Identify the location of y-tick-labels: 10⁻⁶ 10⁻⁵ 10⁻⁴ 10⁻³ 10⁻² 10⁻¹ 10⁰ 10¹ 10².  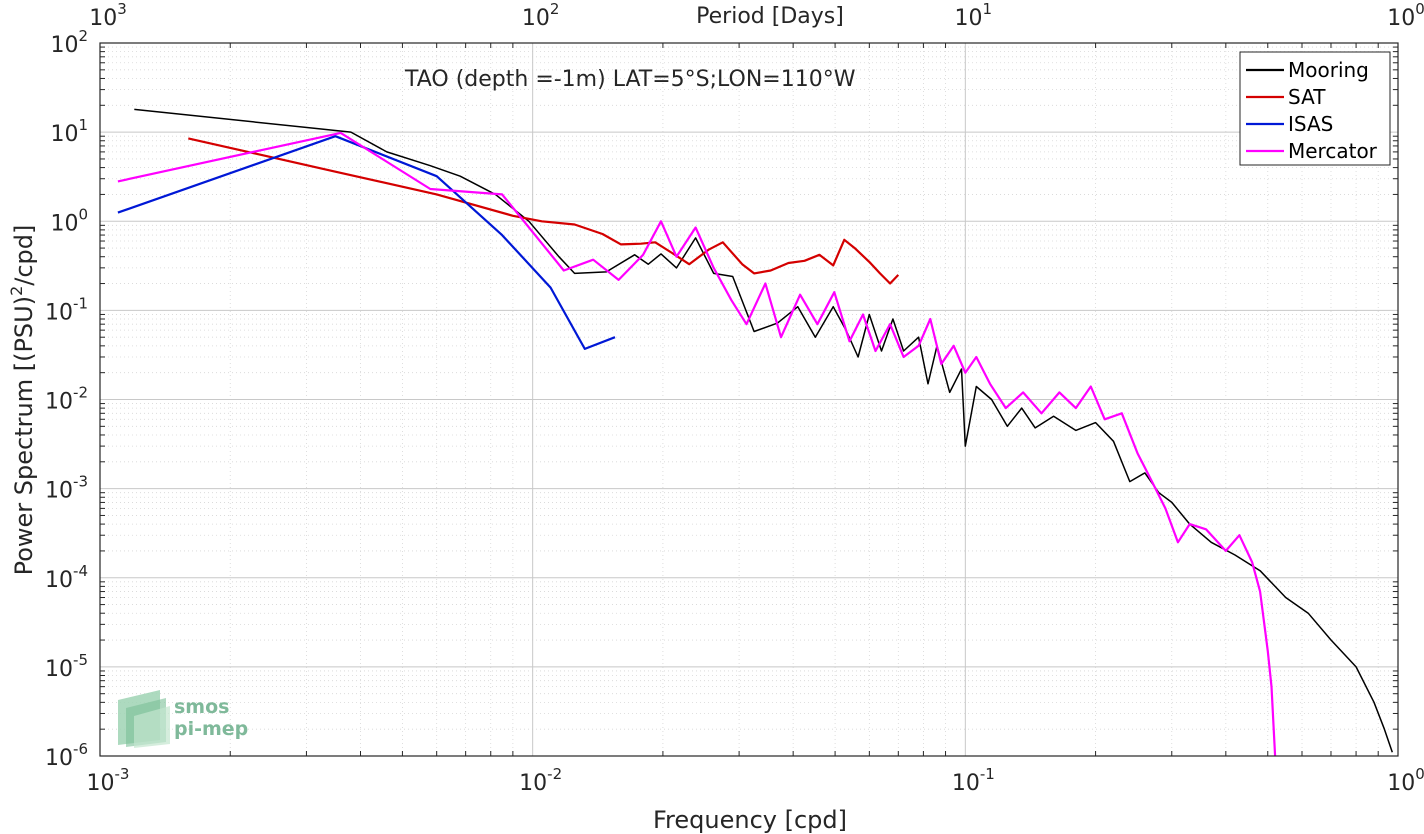
(66, 399).